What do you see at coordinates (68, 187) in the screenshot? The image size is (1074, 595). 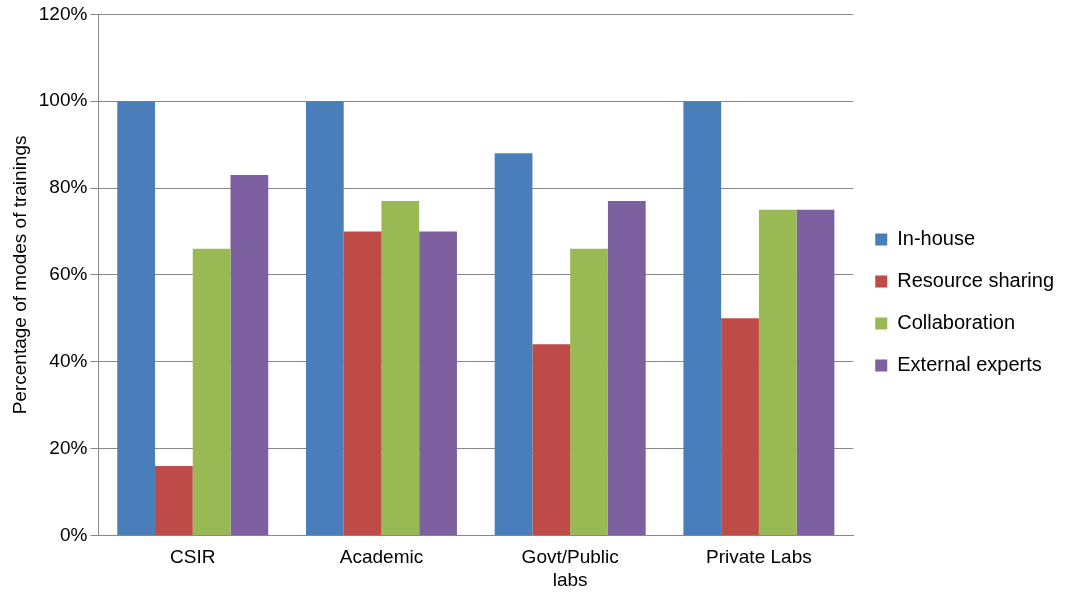 I see `y-tick-label: 80%` at bounding box center [68, 187].